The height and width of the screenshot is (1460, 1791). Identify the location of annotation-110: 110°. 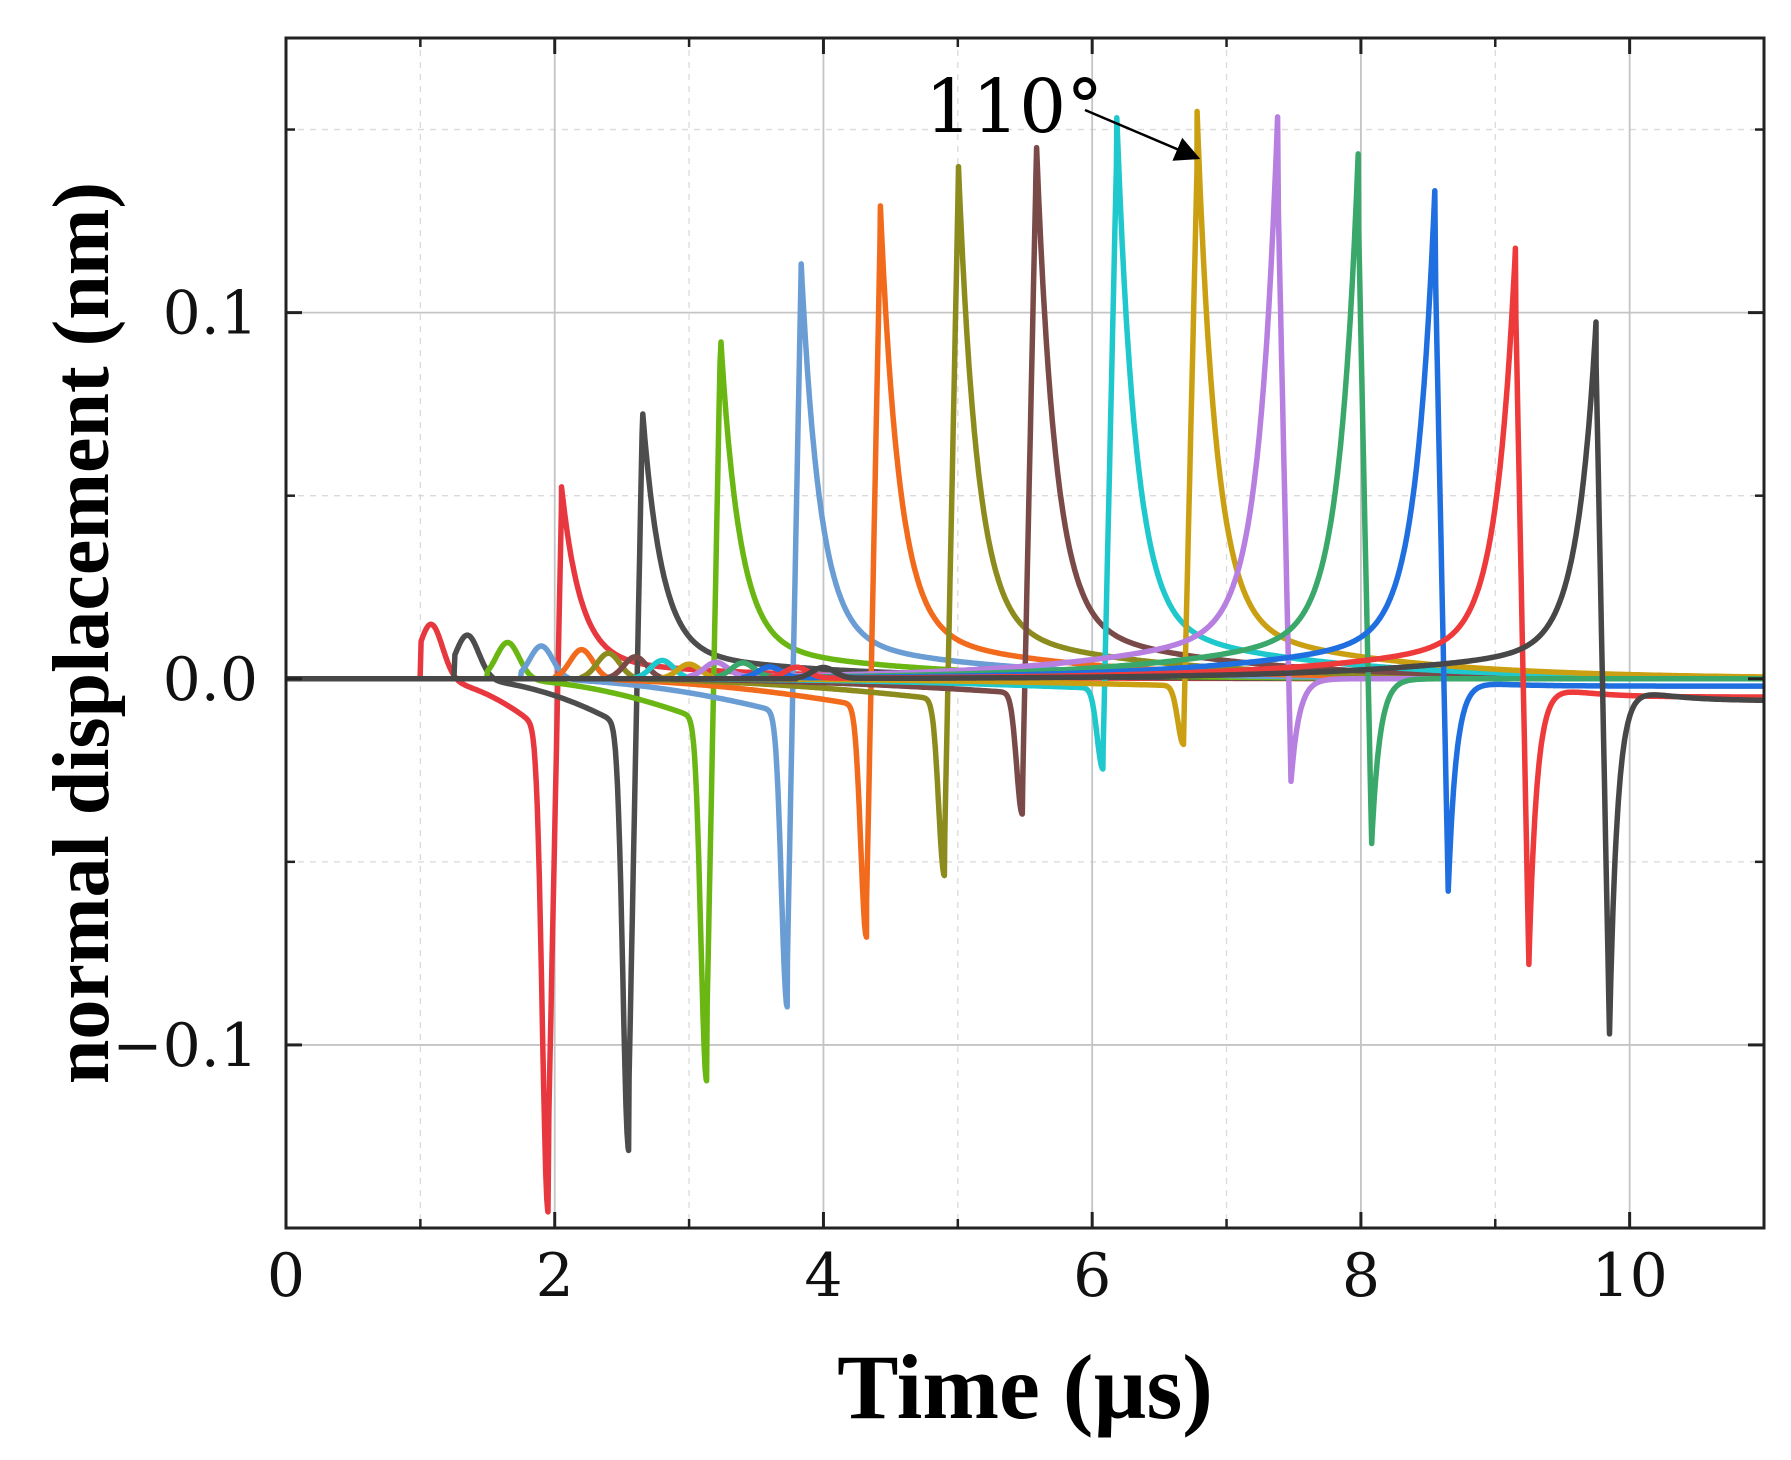
(1063, 112).